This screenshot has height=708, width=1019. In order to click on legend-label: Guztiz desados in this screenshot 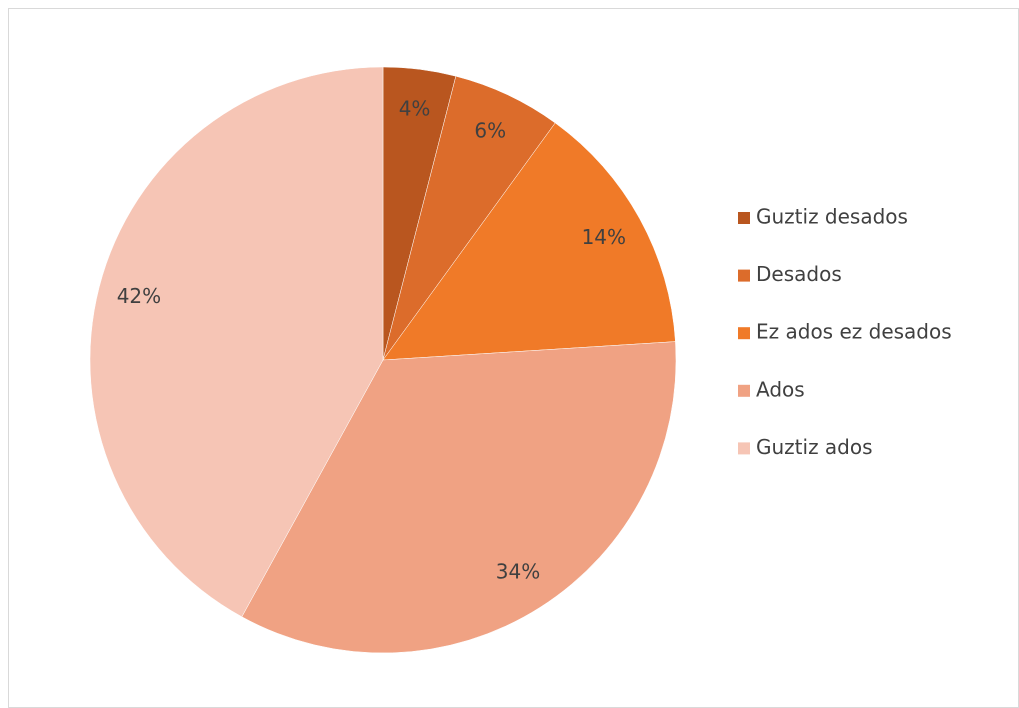, I will do `click(832, 217)`.